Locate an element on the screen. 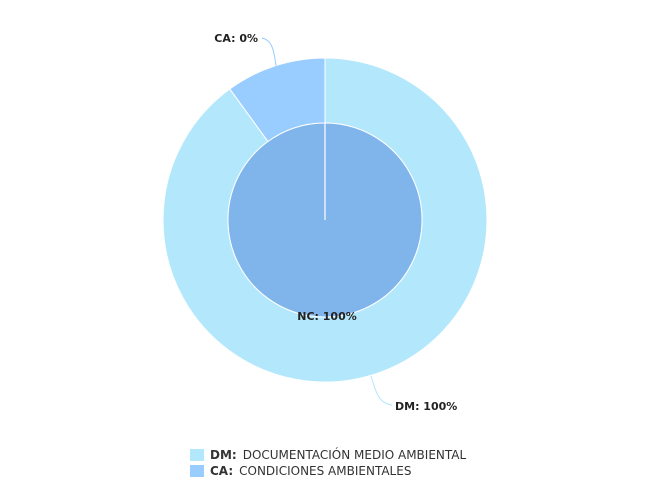 The image size is (650, 500). legend-swatch-ca is located at coordinates (197, 471).